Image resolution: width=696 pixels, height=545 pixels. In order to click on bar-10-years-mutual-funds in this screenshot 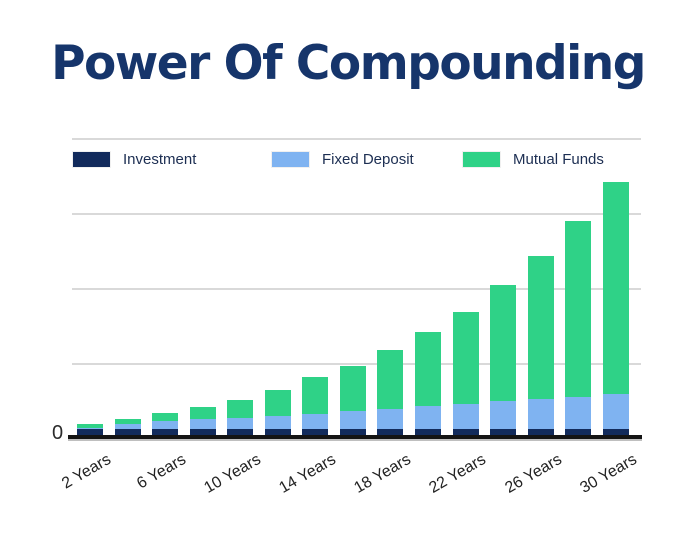, I will do `click(240, 409)`.